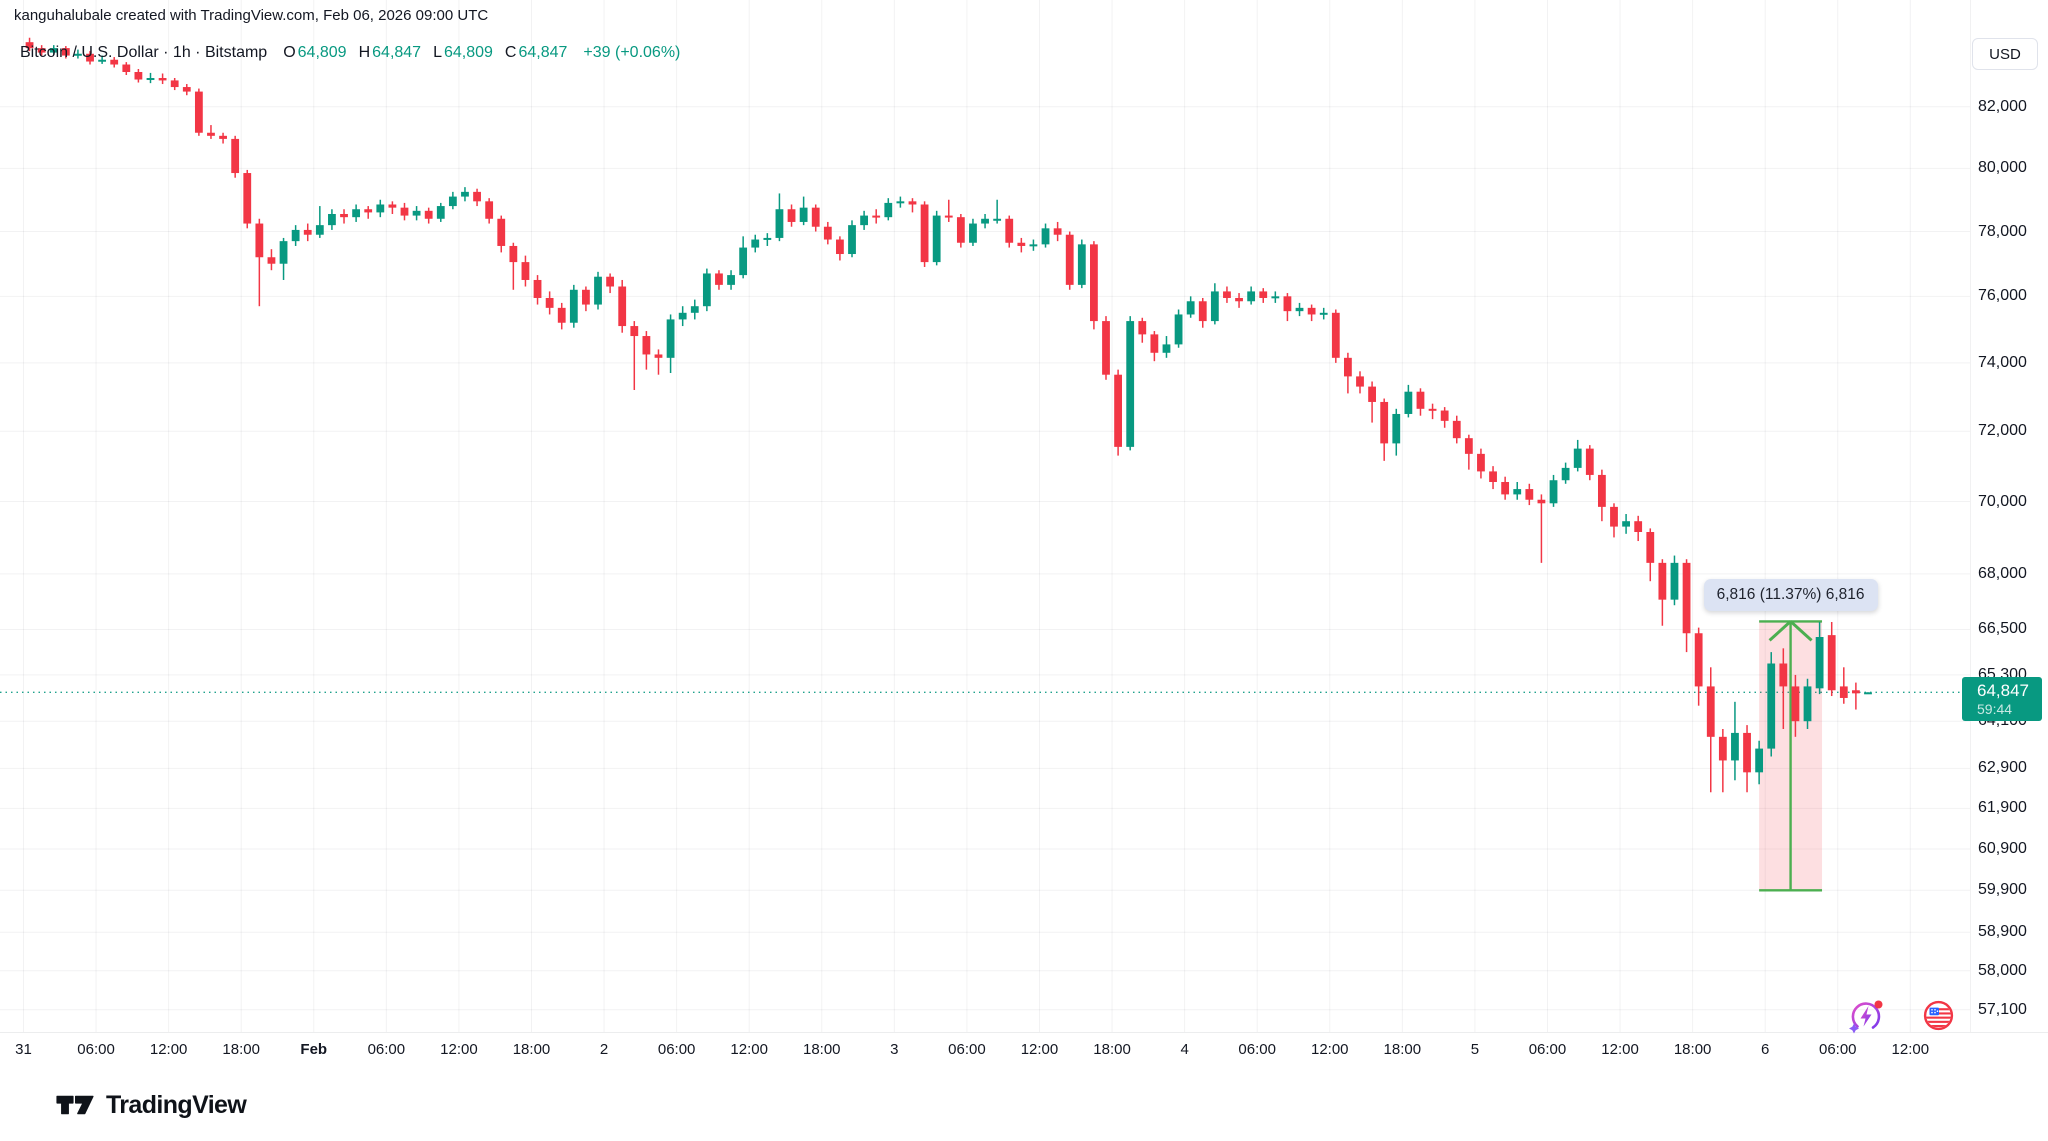 This screenshot has height=1141, width=2048. I want to click on price-axis-label: 82,000, so click(2002, 106).